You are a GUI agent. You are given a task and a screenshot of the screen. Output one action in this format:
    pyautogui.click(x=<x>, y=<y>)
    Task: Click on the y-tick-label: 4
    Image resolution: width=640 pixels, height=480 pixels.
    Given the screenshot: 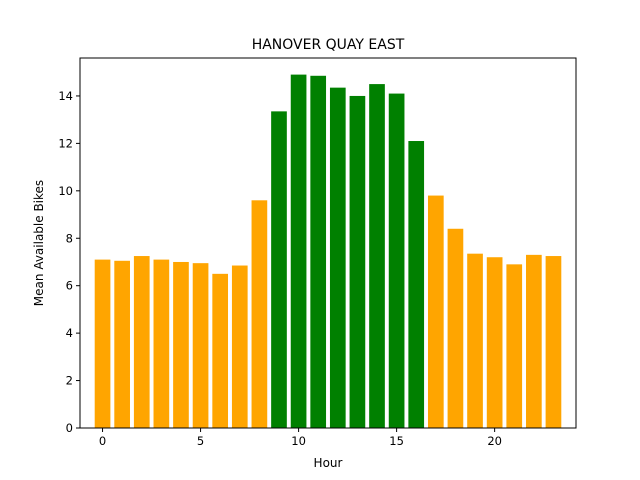 What is the action you would take?
    pyautogui.click(x=69, y=333)
    